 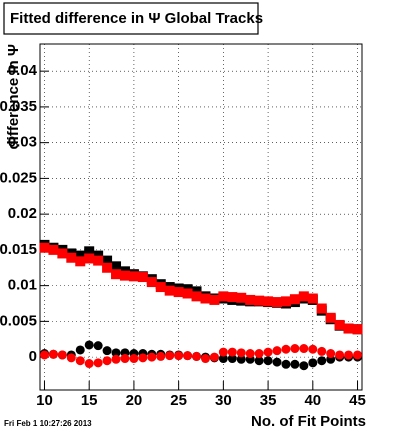 I want to click on y-axis-label: difference in Ψ, so click(x=13, y=97).